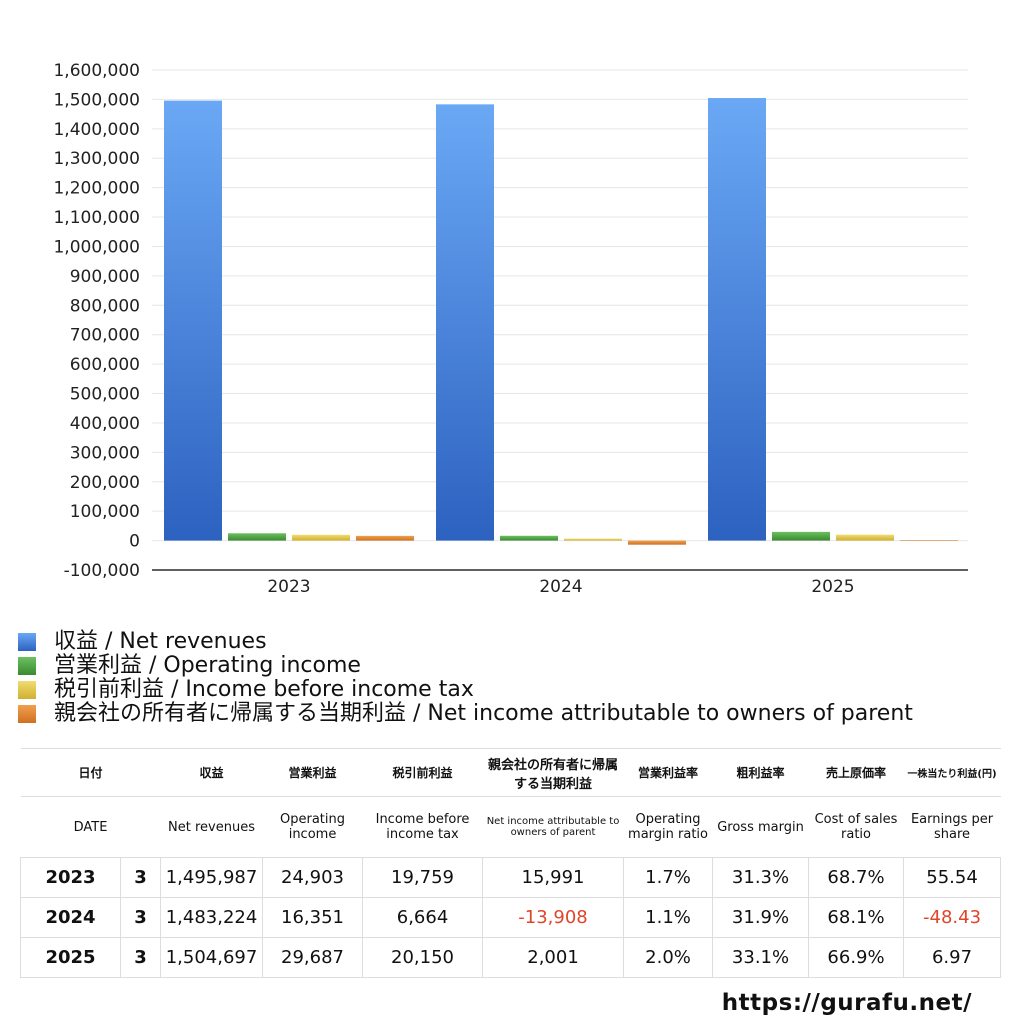  What do you see at coordinates (553, 957) in the screenshot?
I see `value-cell: 2,001` at bounding box center [553, 957].